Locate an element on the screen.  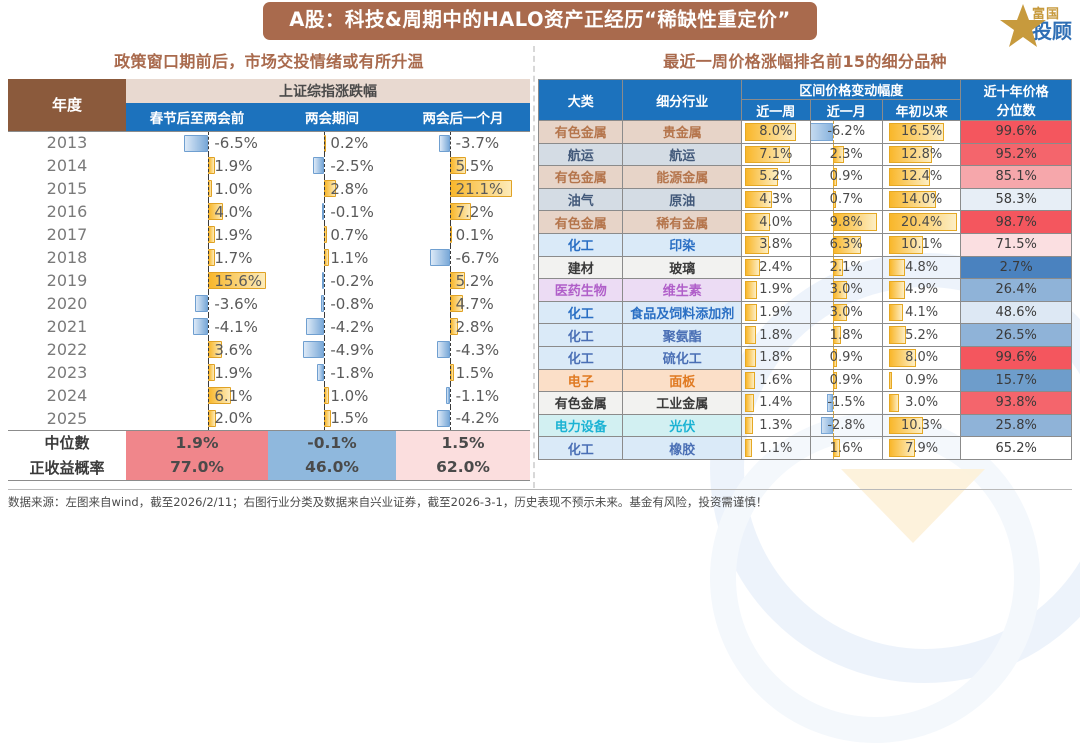
year-cell: 2015 is located at coordinates (67, 188).